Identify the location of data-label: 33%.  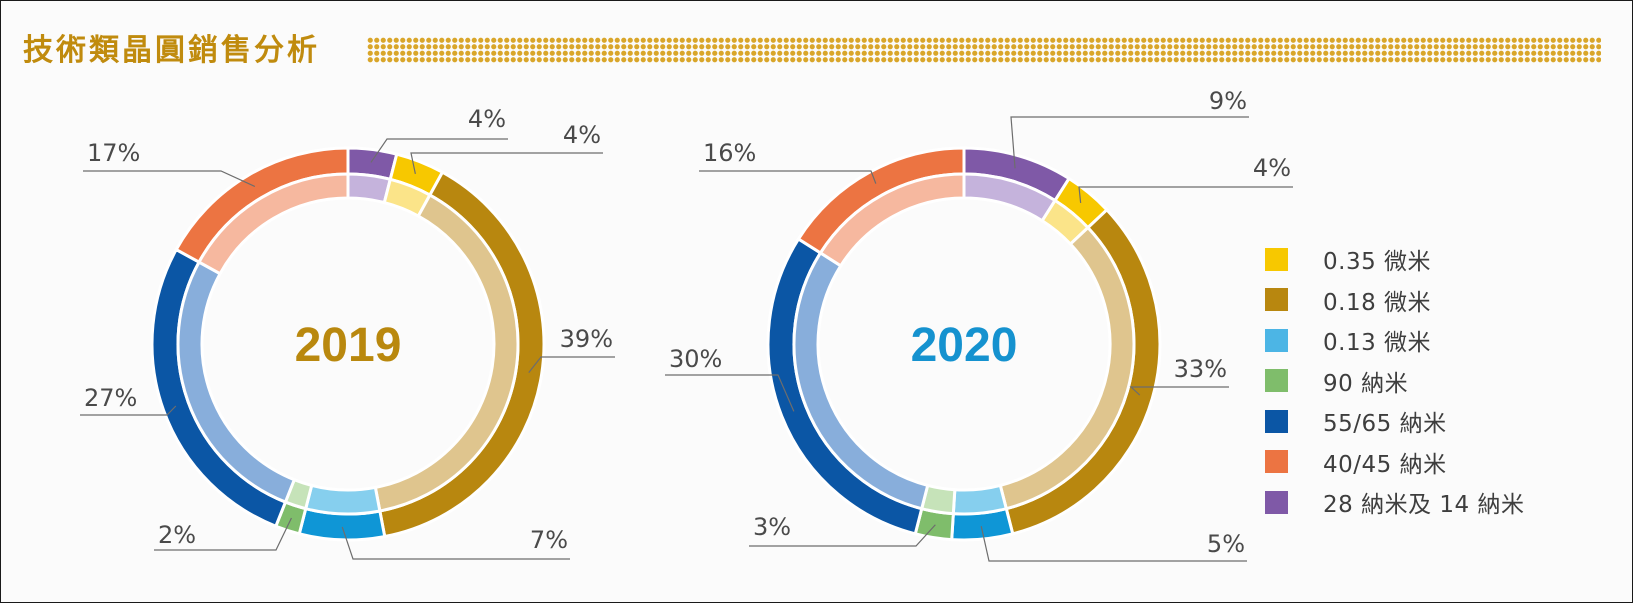
(1200, 369).